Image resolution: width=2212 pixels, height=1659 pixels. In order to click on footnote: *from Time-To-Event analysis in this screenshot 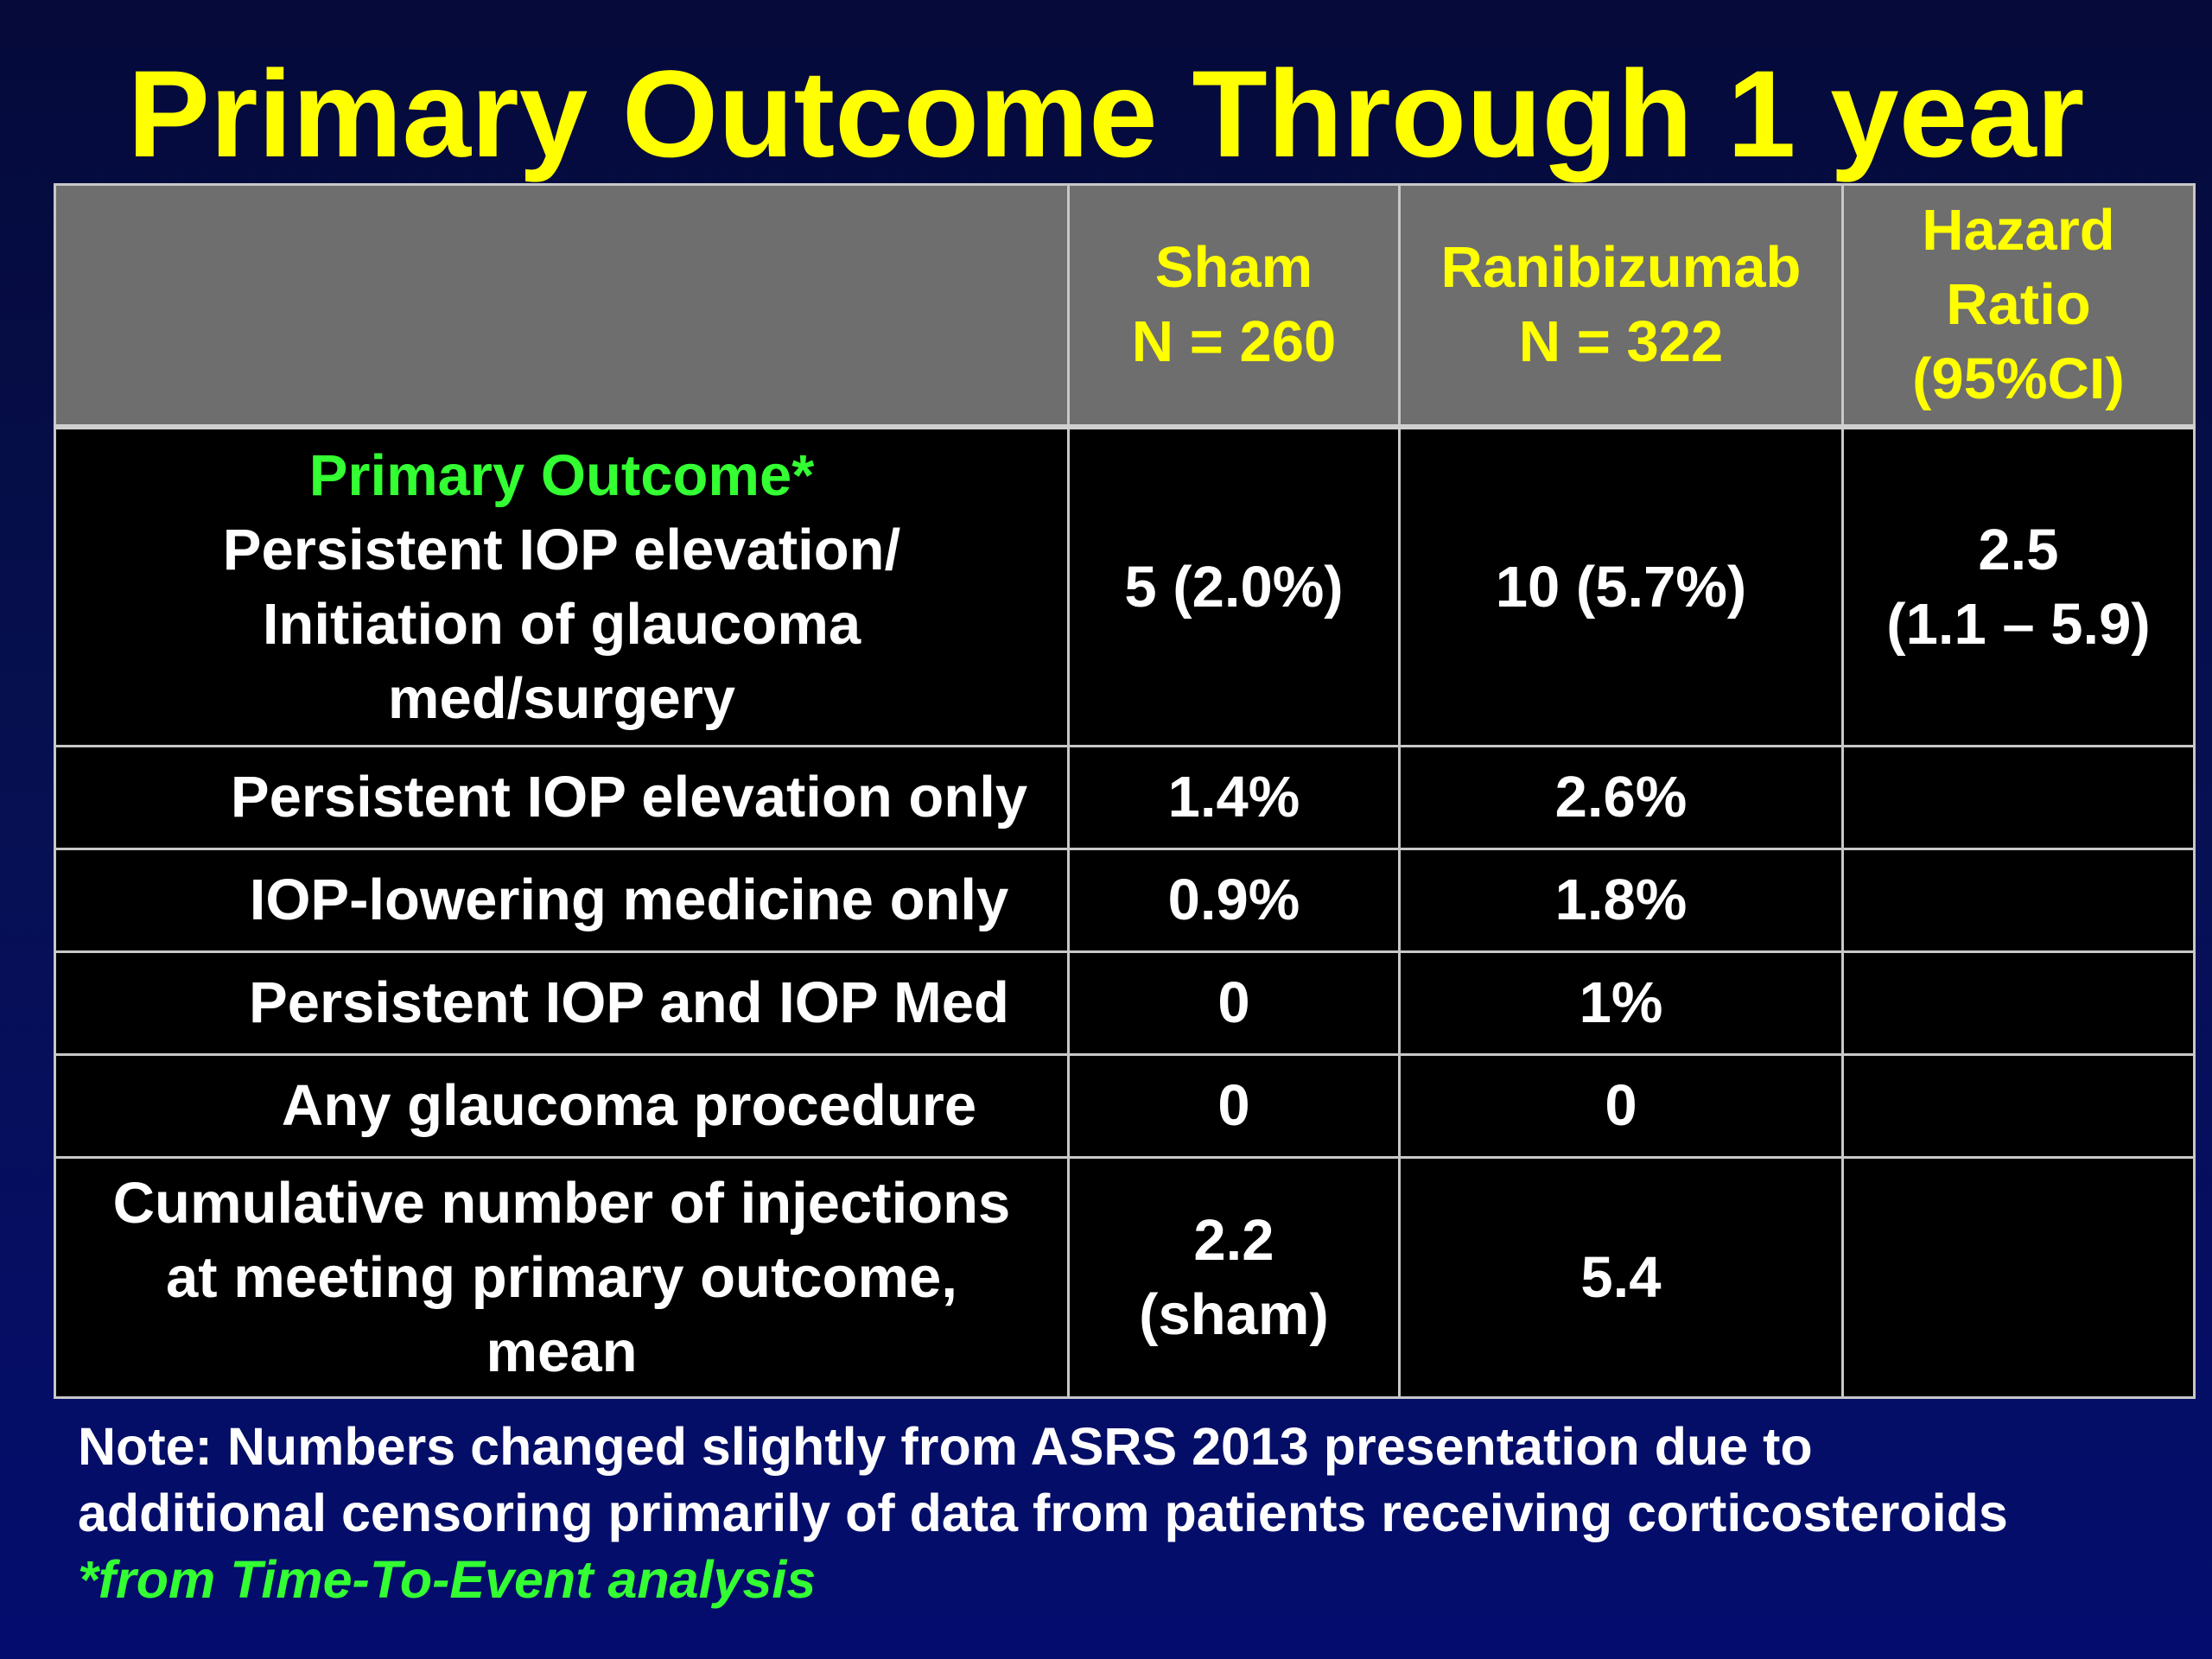, I will do `click(448, 1579)`.